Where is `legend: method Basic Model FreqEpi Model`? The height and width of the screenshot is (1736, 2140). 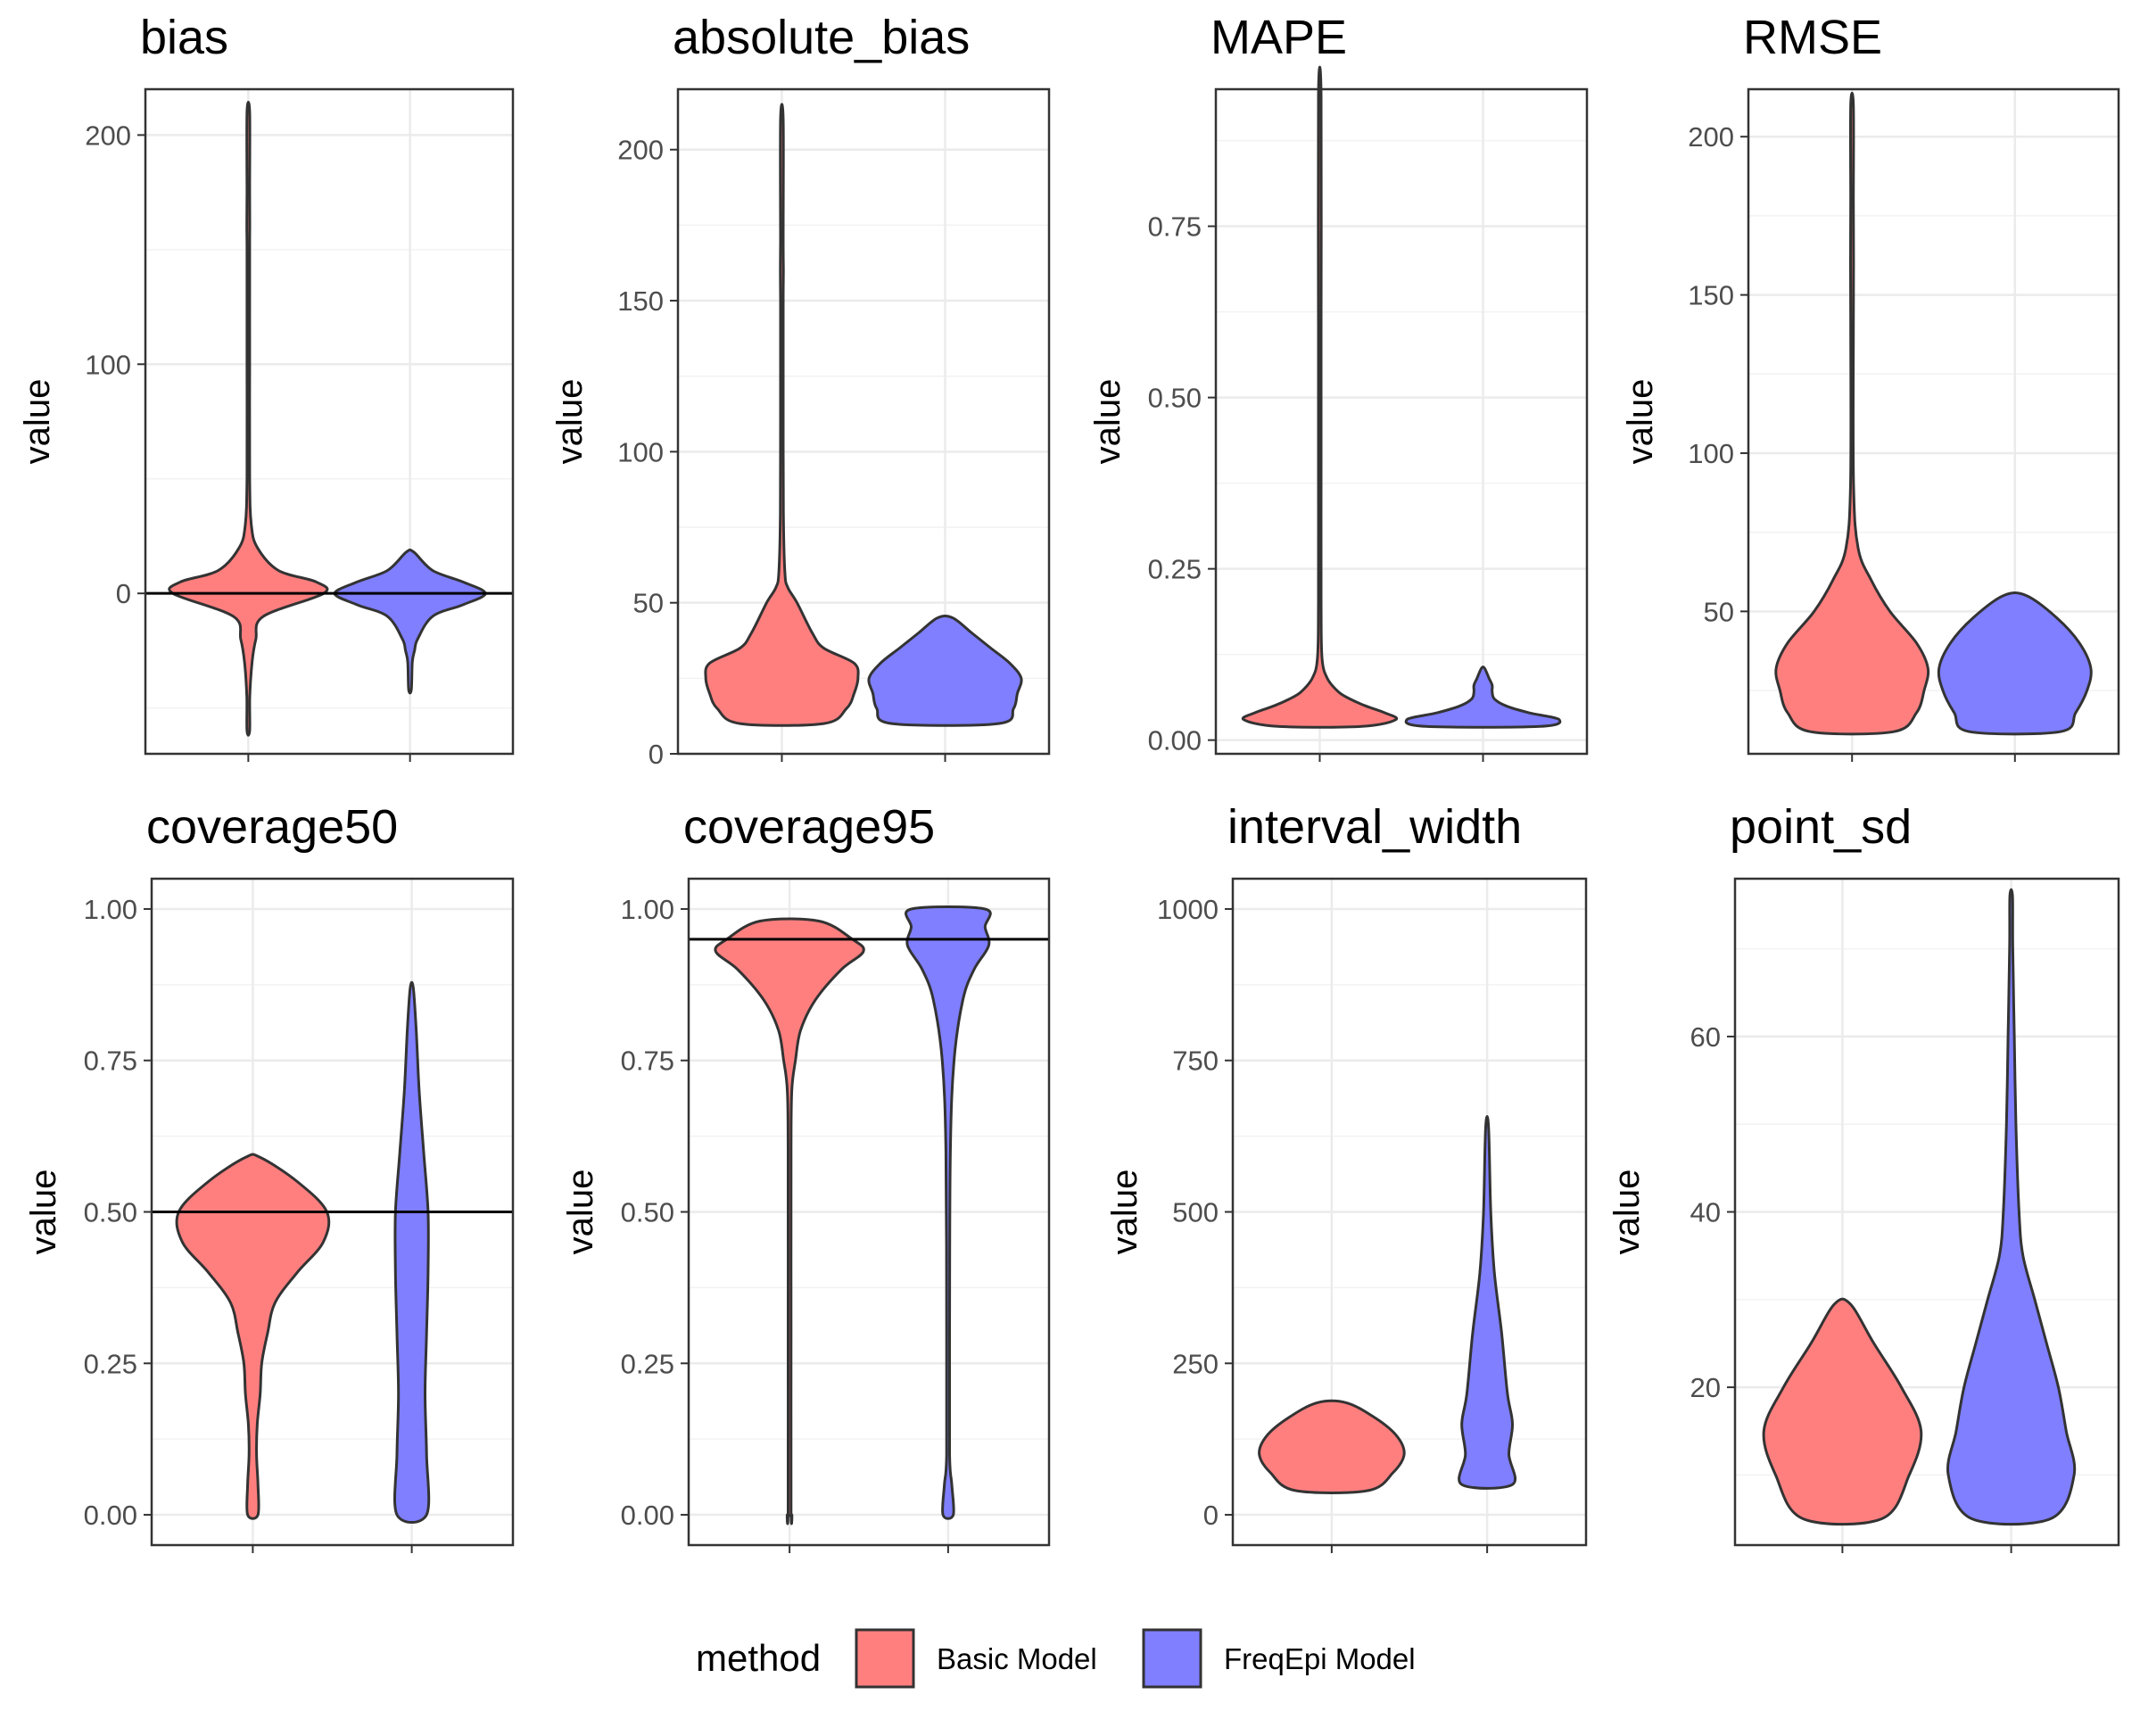
legend: method Basic Model FreqEpi Model is located at coordinates (1056, 1658).